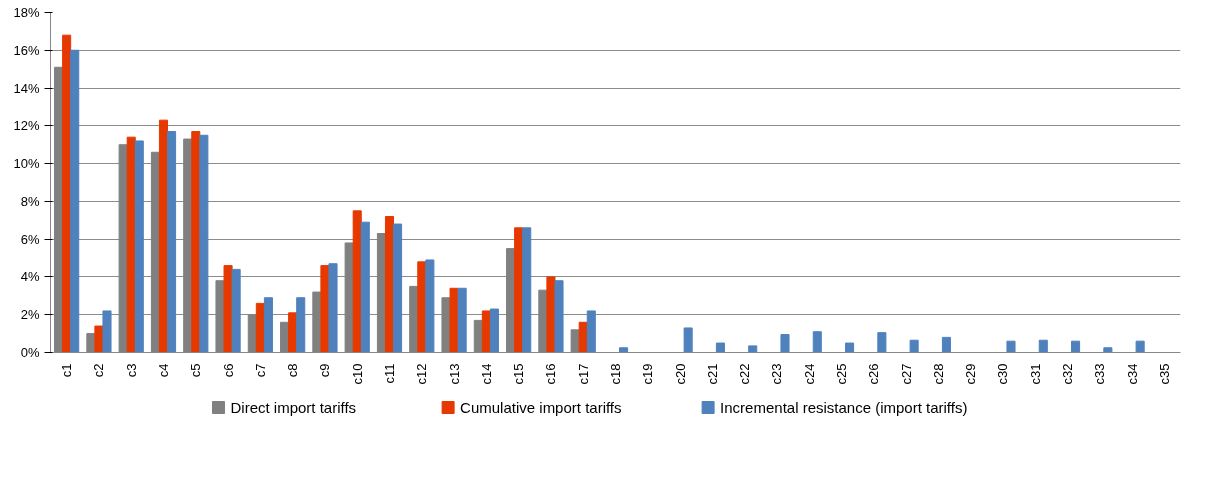 Image resolution: width=1211 pixels, height=490 pixels. I want to click on x-tick-label: c9, so click(325, 370).